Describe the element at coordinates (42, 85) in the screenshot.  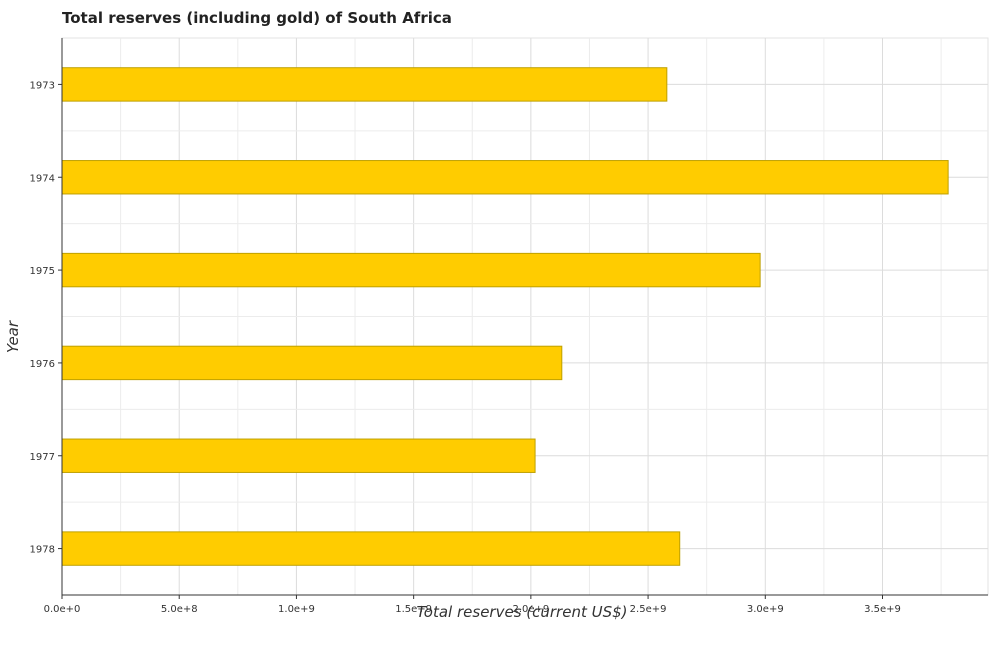
I see `y-tick-label: 1973` at that location.